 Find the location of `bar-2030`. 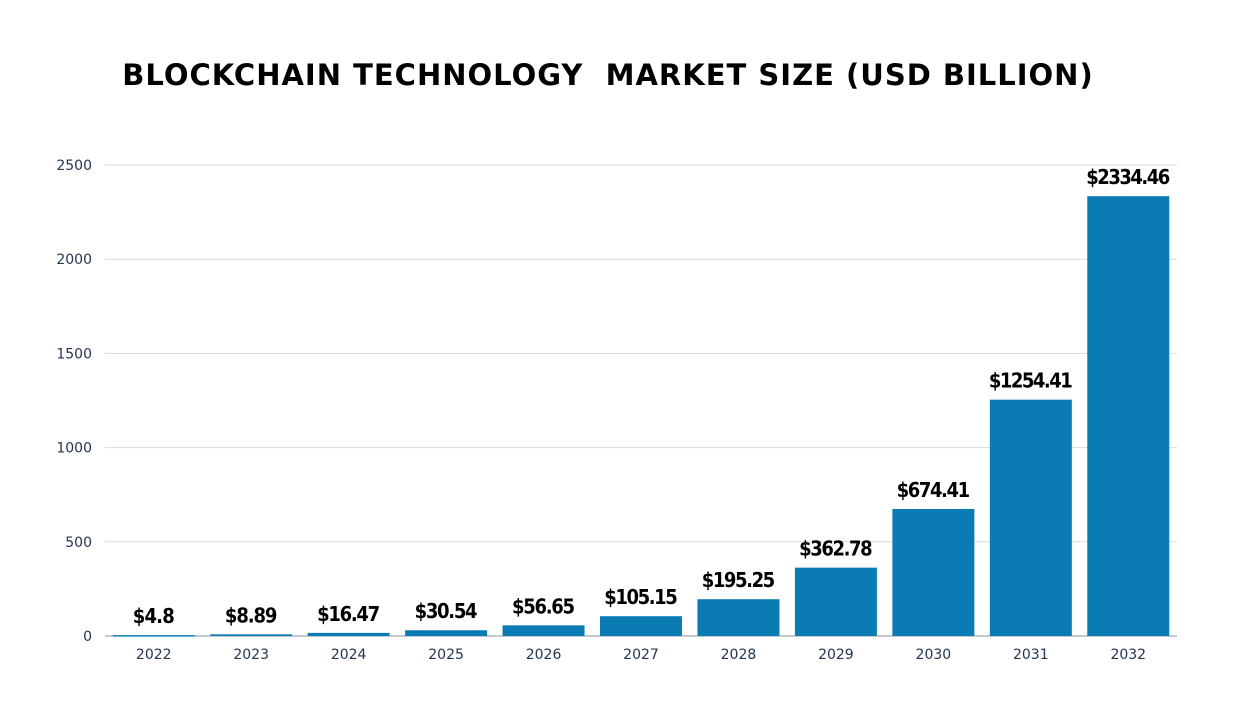

bar-2030 is located at coordinates (933, 572).